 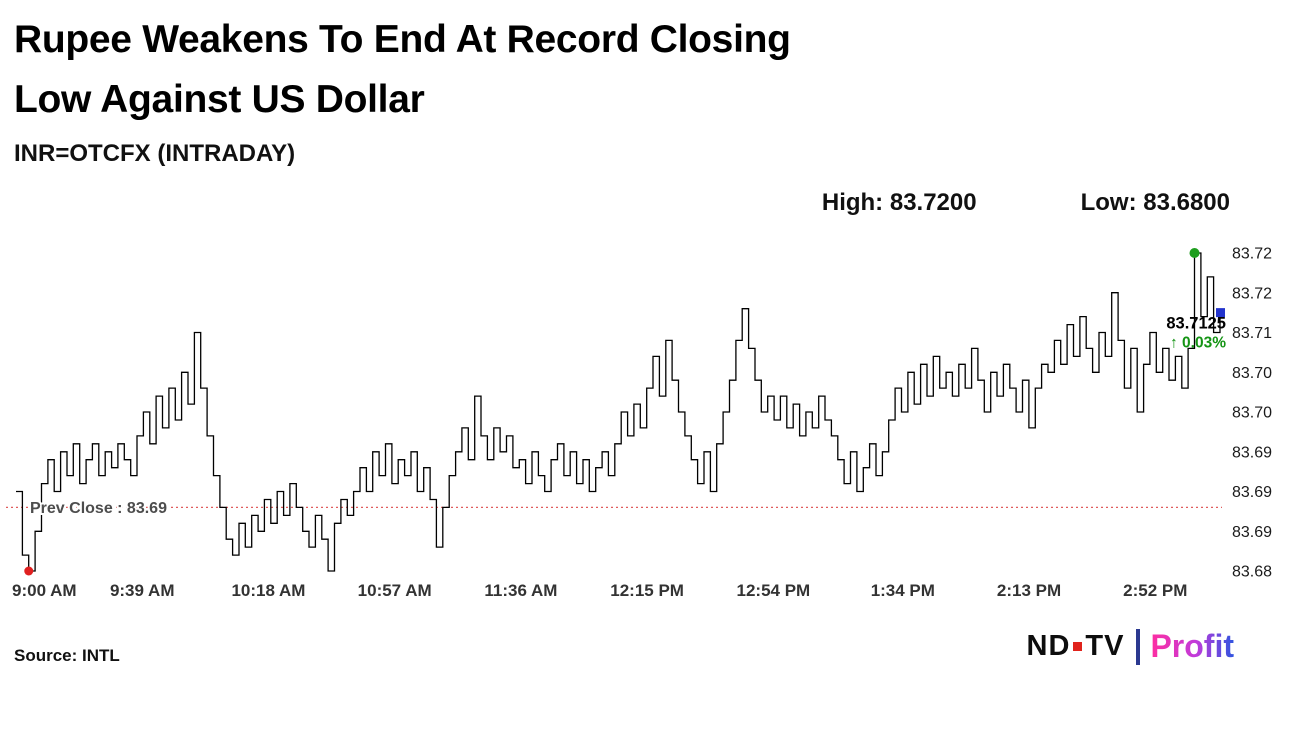 What do you see at coordinates (1192, 646) in the screenshot?
I see `profit-logo-text: Profit` at bounding box center [1192, 646].